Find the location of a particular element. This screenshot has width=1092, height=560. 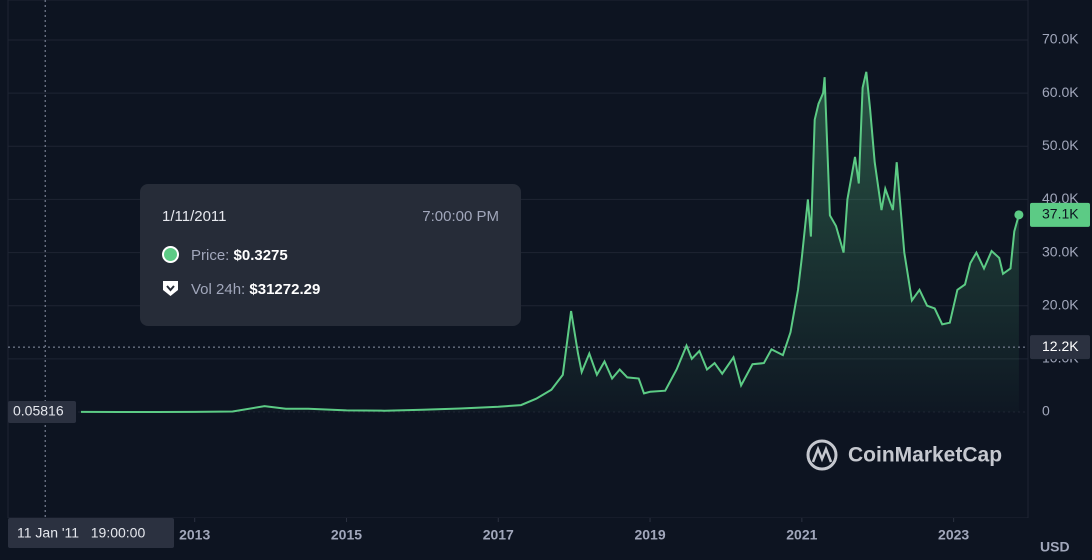

y-tick-label: 50.0K is located at coordinates (1060, 145).